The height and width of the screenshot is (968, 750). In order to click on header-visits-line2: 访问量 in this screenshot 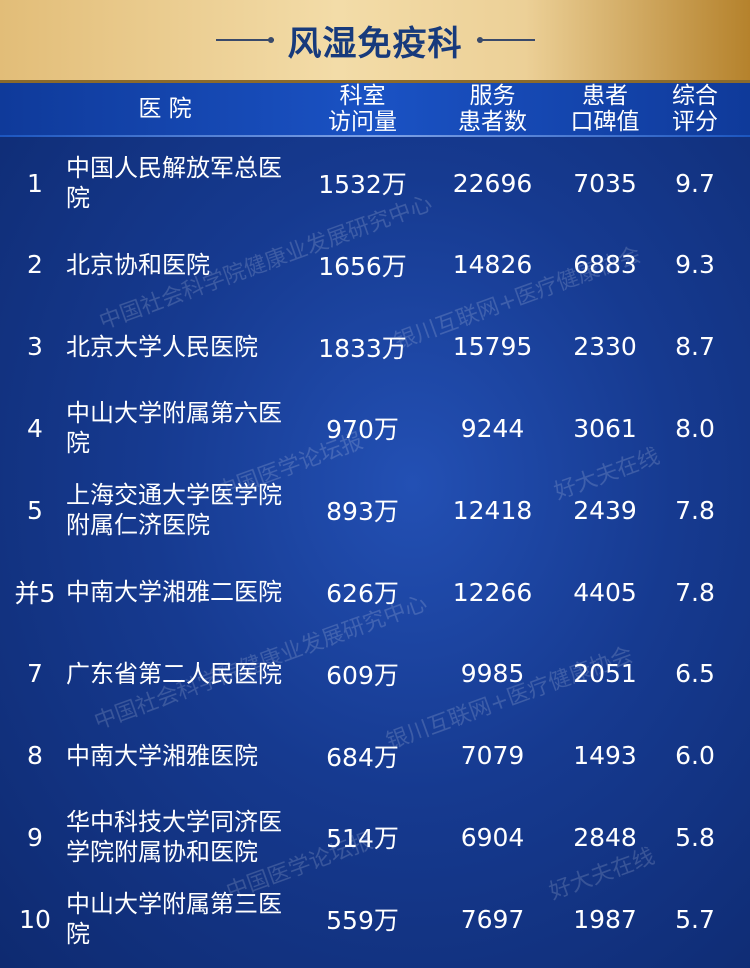, I will do `click(362, 122)`.